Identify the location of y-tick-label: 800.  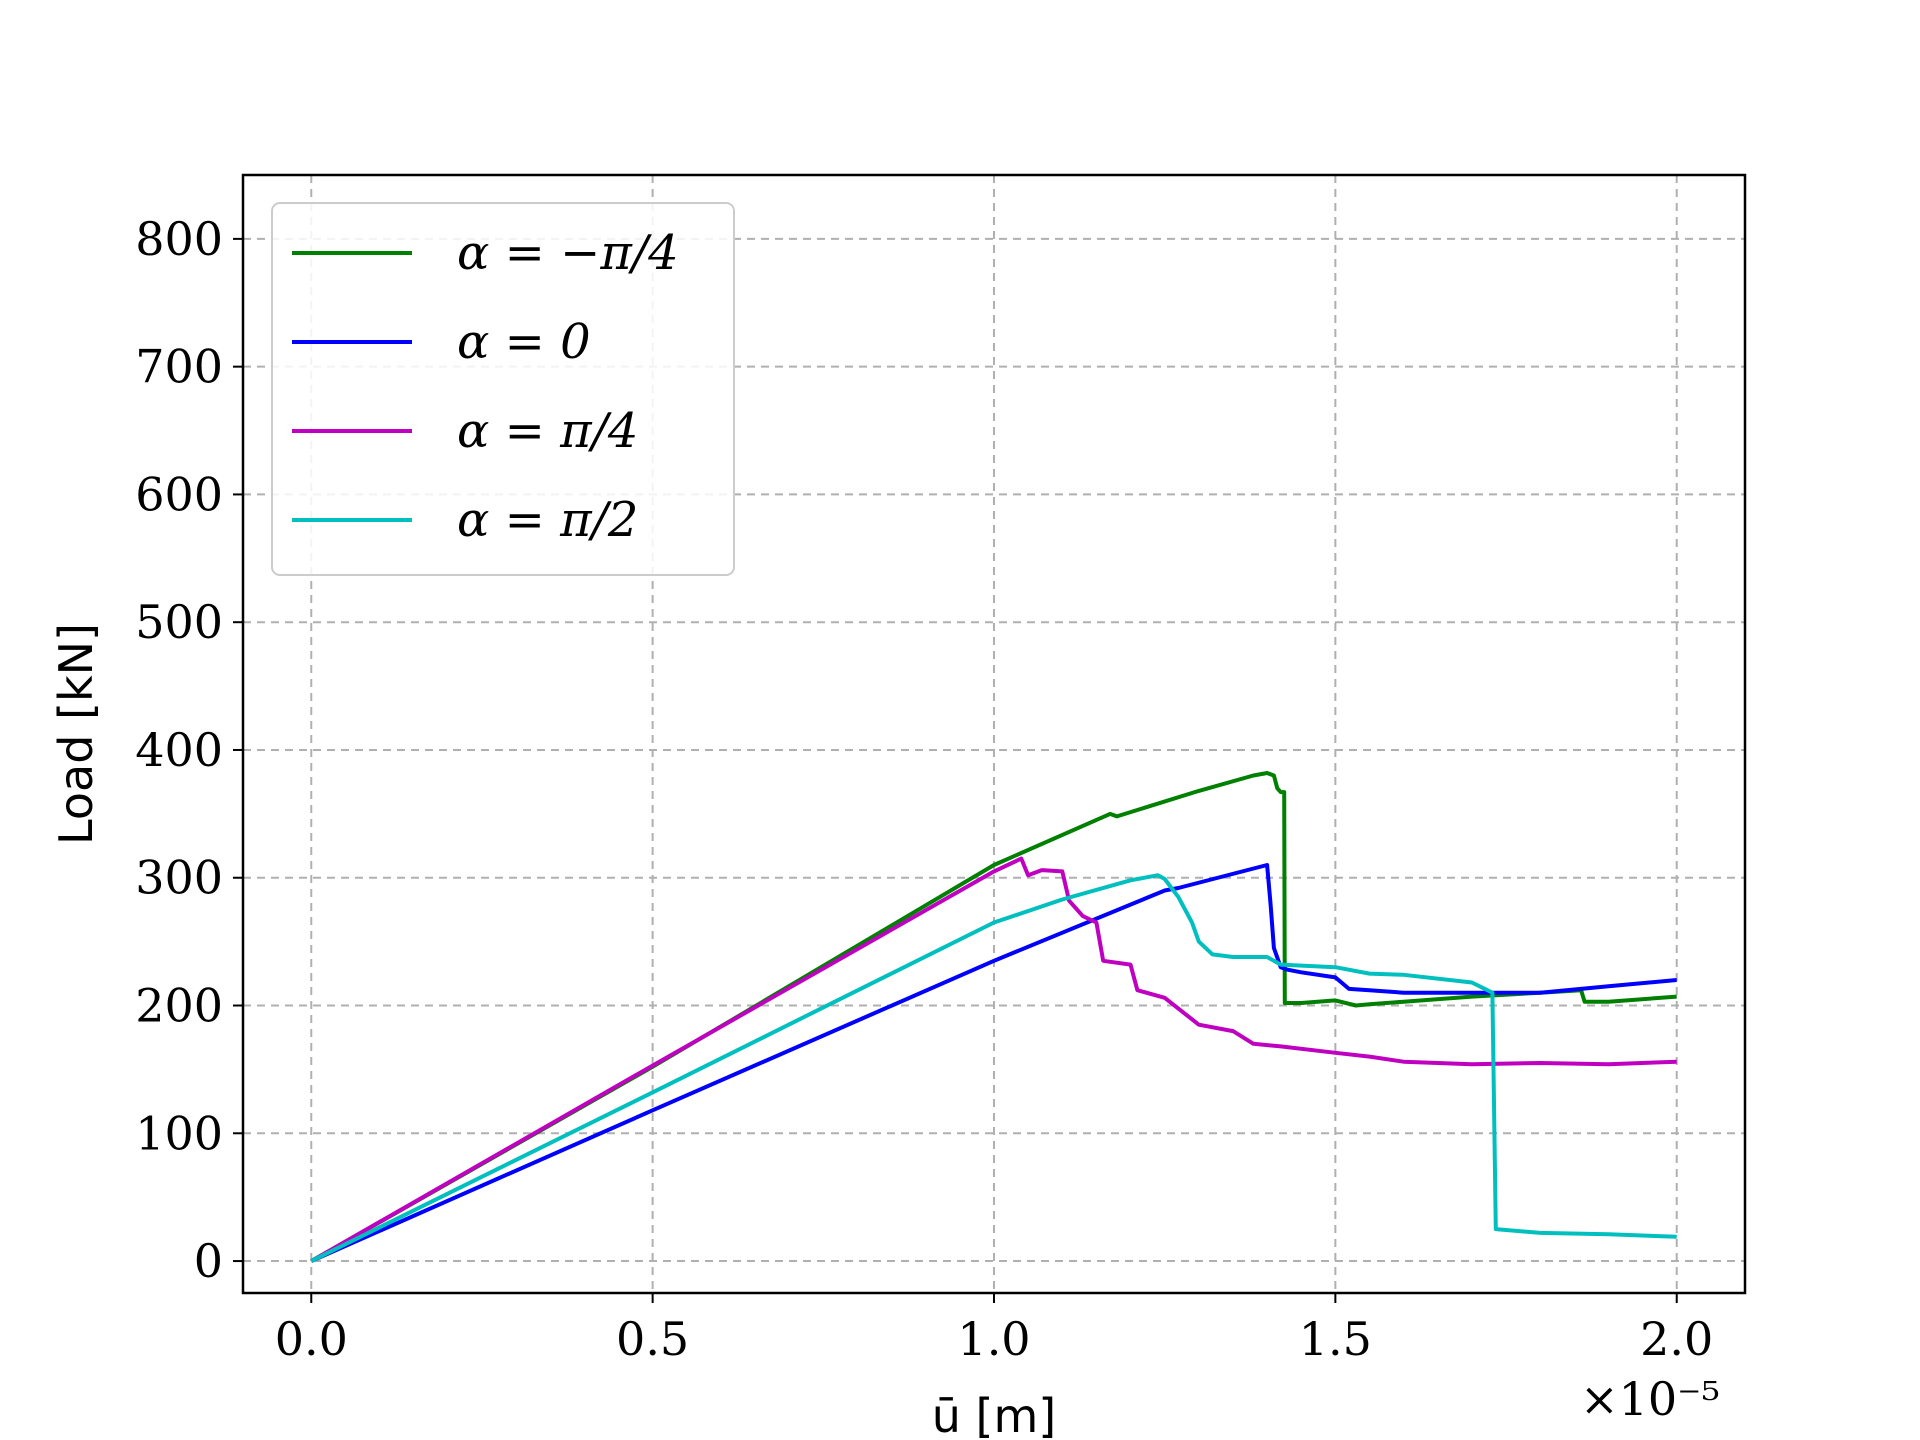
(179, 239).